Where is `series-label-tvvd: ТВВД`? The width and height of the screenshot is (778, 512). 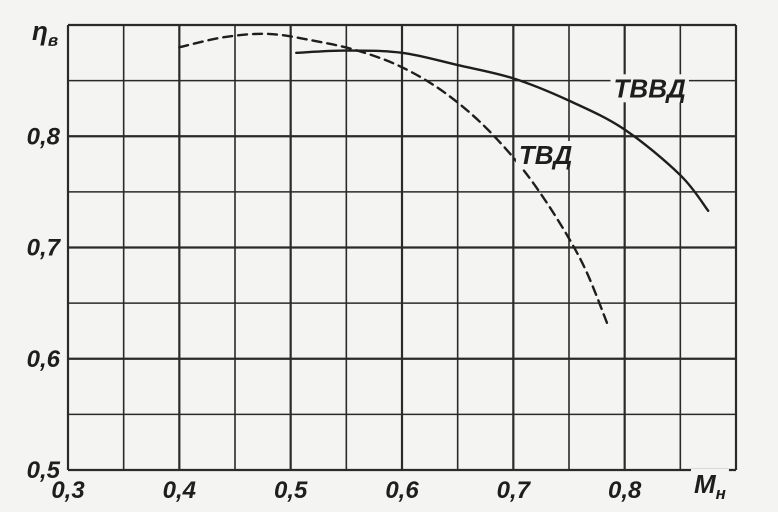 series-label-tvvd: ТВВД is located at coordinates (650, 88).